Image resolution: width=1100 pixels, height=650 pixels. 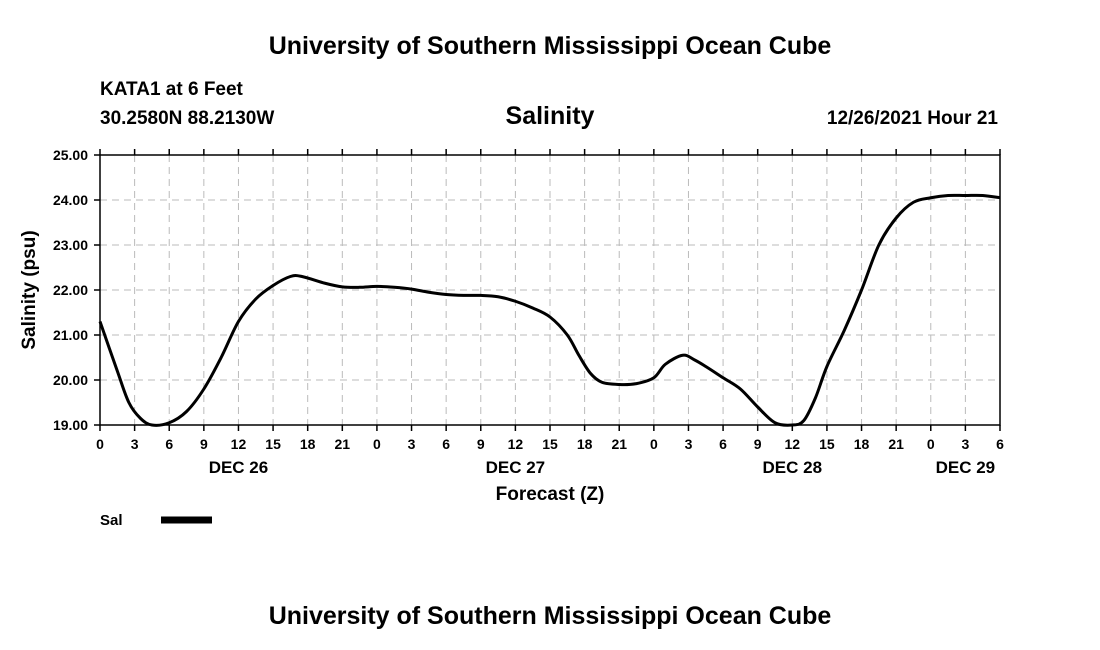 What do you see at coordinates (550, 116) in the screenshot?
I see `chart-title: Salinity` at bounding box center [550, 116].